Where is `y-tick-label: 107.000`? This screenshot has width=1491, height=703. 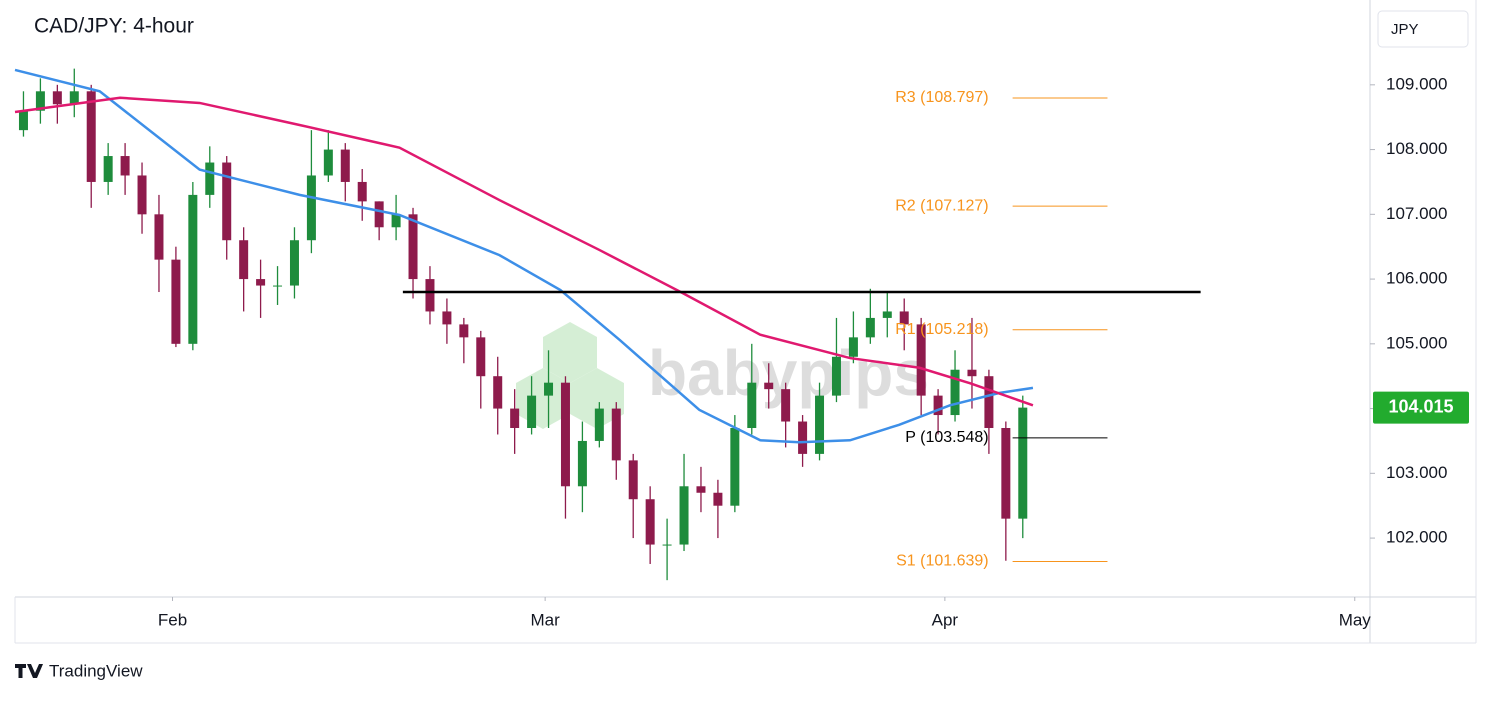 y-tick-label: 107.000 is located at coordinates (1416, 213).